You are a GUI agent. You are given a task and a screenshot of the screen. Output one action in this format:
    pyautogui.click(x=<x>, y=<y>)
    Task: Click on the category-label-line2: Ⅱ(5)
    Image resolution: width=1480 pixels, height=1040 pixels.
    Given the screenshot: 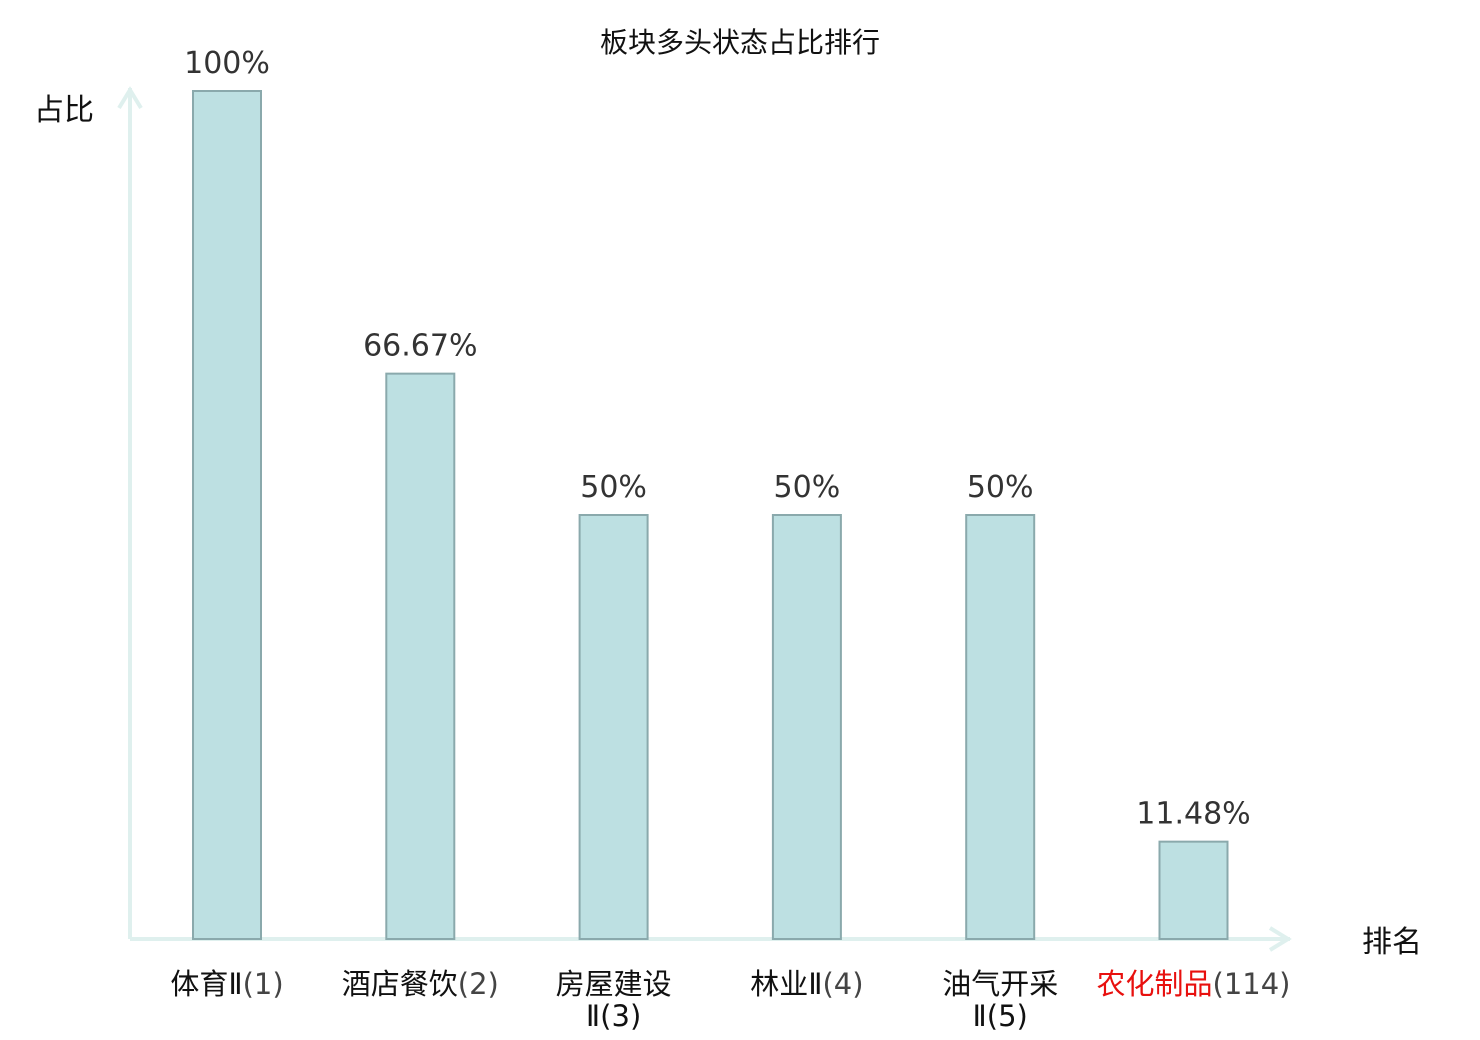 What is the action you would take?
    pyautogui.click(x=1000, y=1016)
    